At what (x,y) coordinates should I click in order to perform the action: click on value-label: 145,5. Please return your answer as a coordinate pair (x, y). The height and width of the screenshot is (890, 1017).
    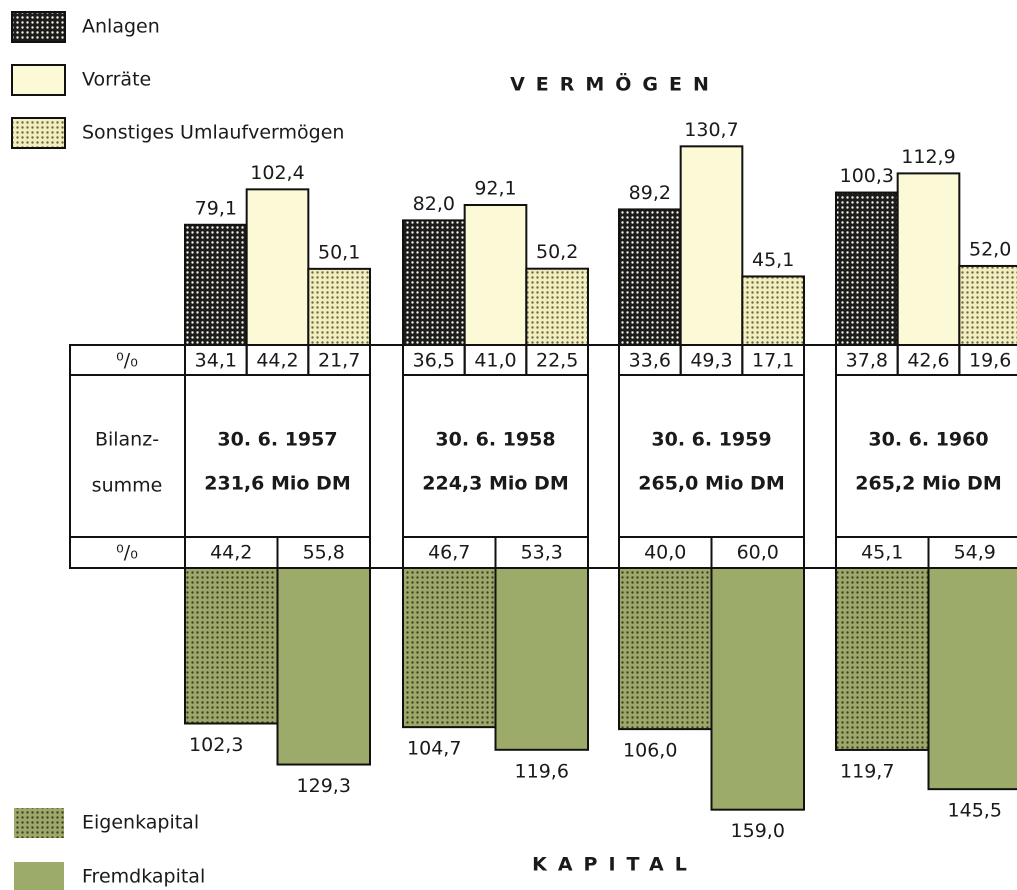
    Looking at the image, I should click on (975, 811).